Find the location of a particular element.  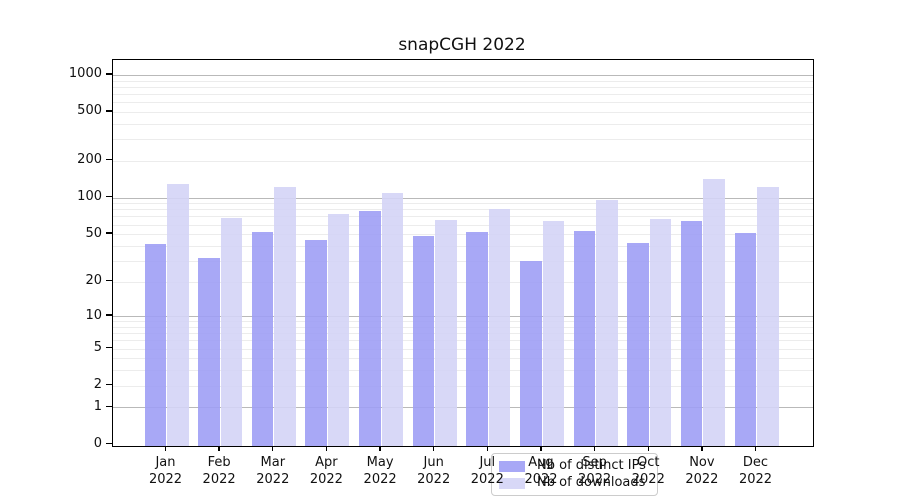

x-tick-label: Jul 2022 is located at coordinates (487, 471).